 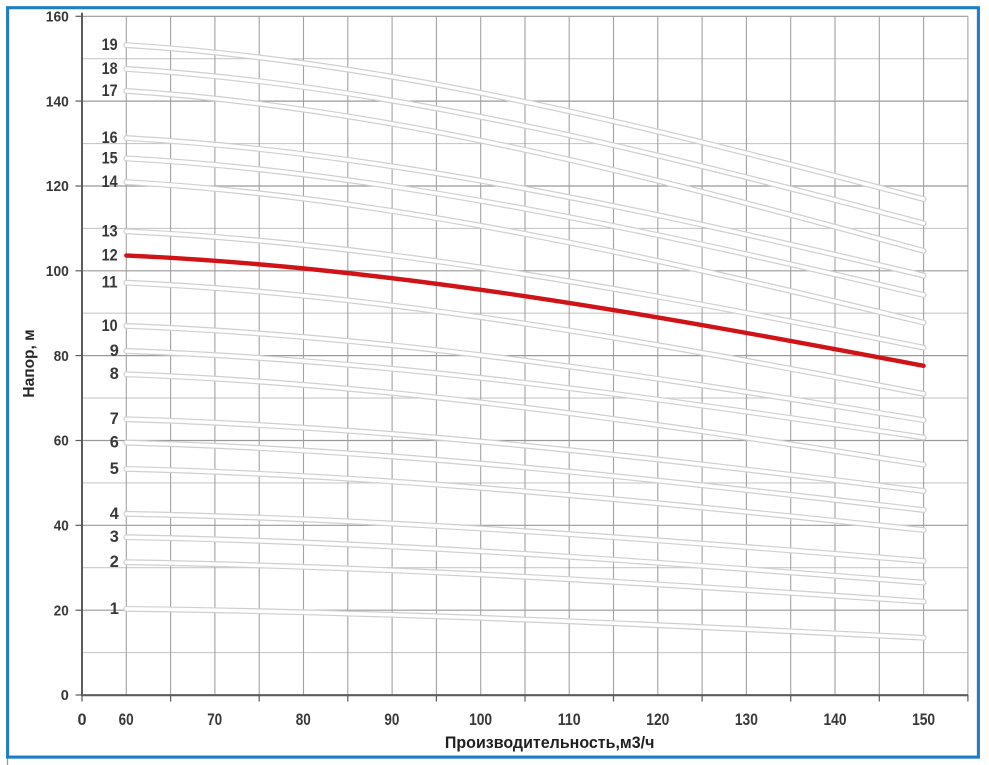 What do you see at coordinates (110, 91) in the screenshot?
I see `svg-text: 17` at bounding box center [110, 91].